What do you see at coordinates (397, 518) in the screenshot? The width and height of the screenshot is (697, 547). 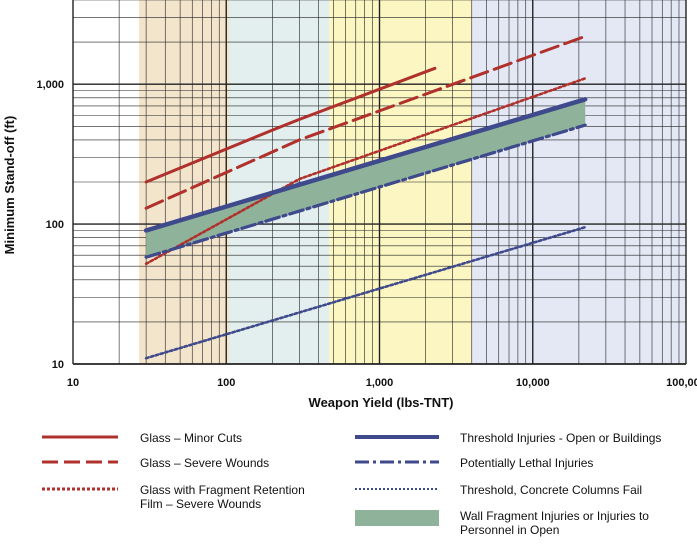 I see `legend-swatch-wall` at bounding box center [397, 518].